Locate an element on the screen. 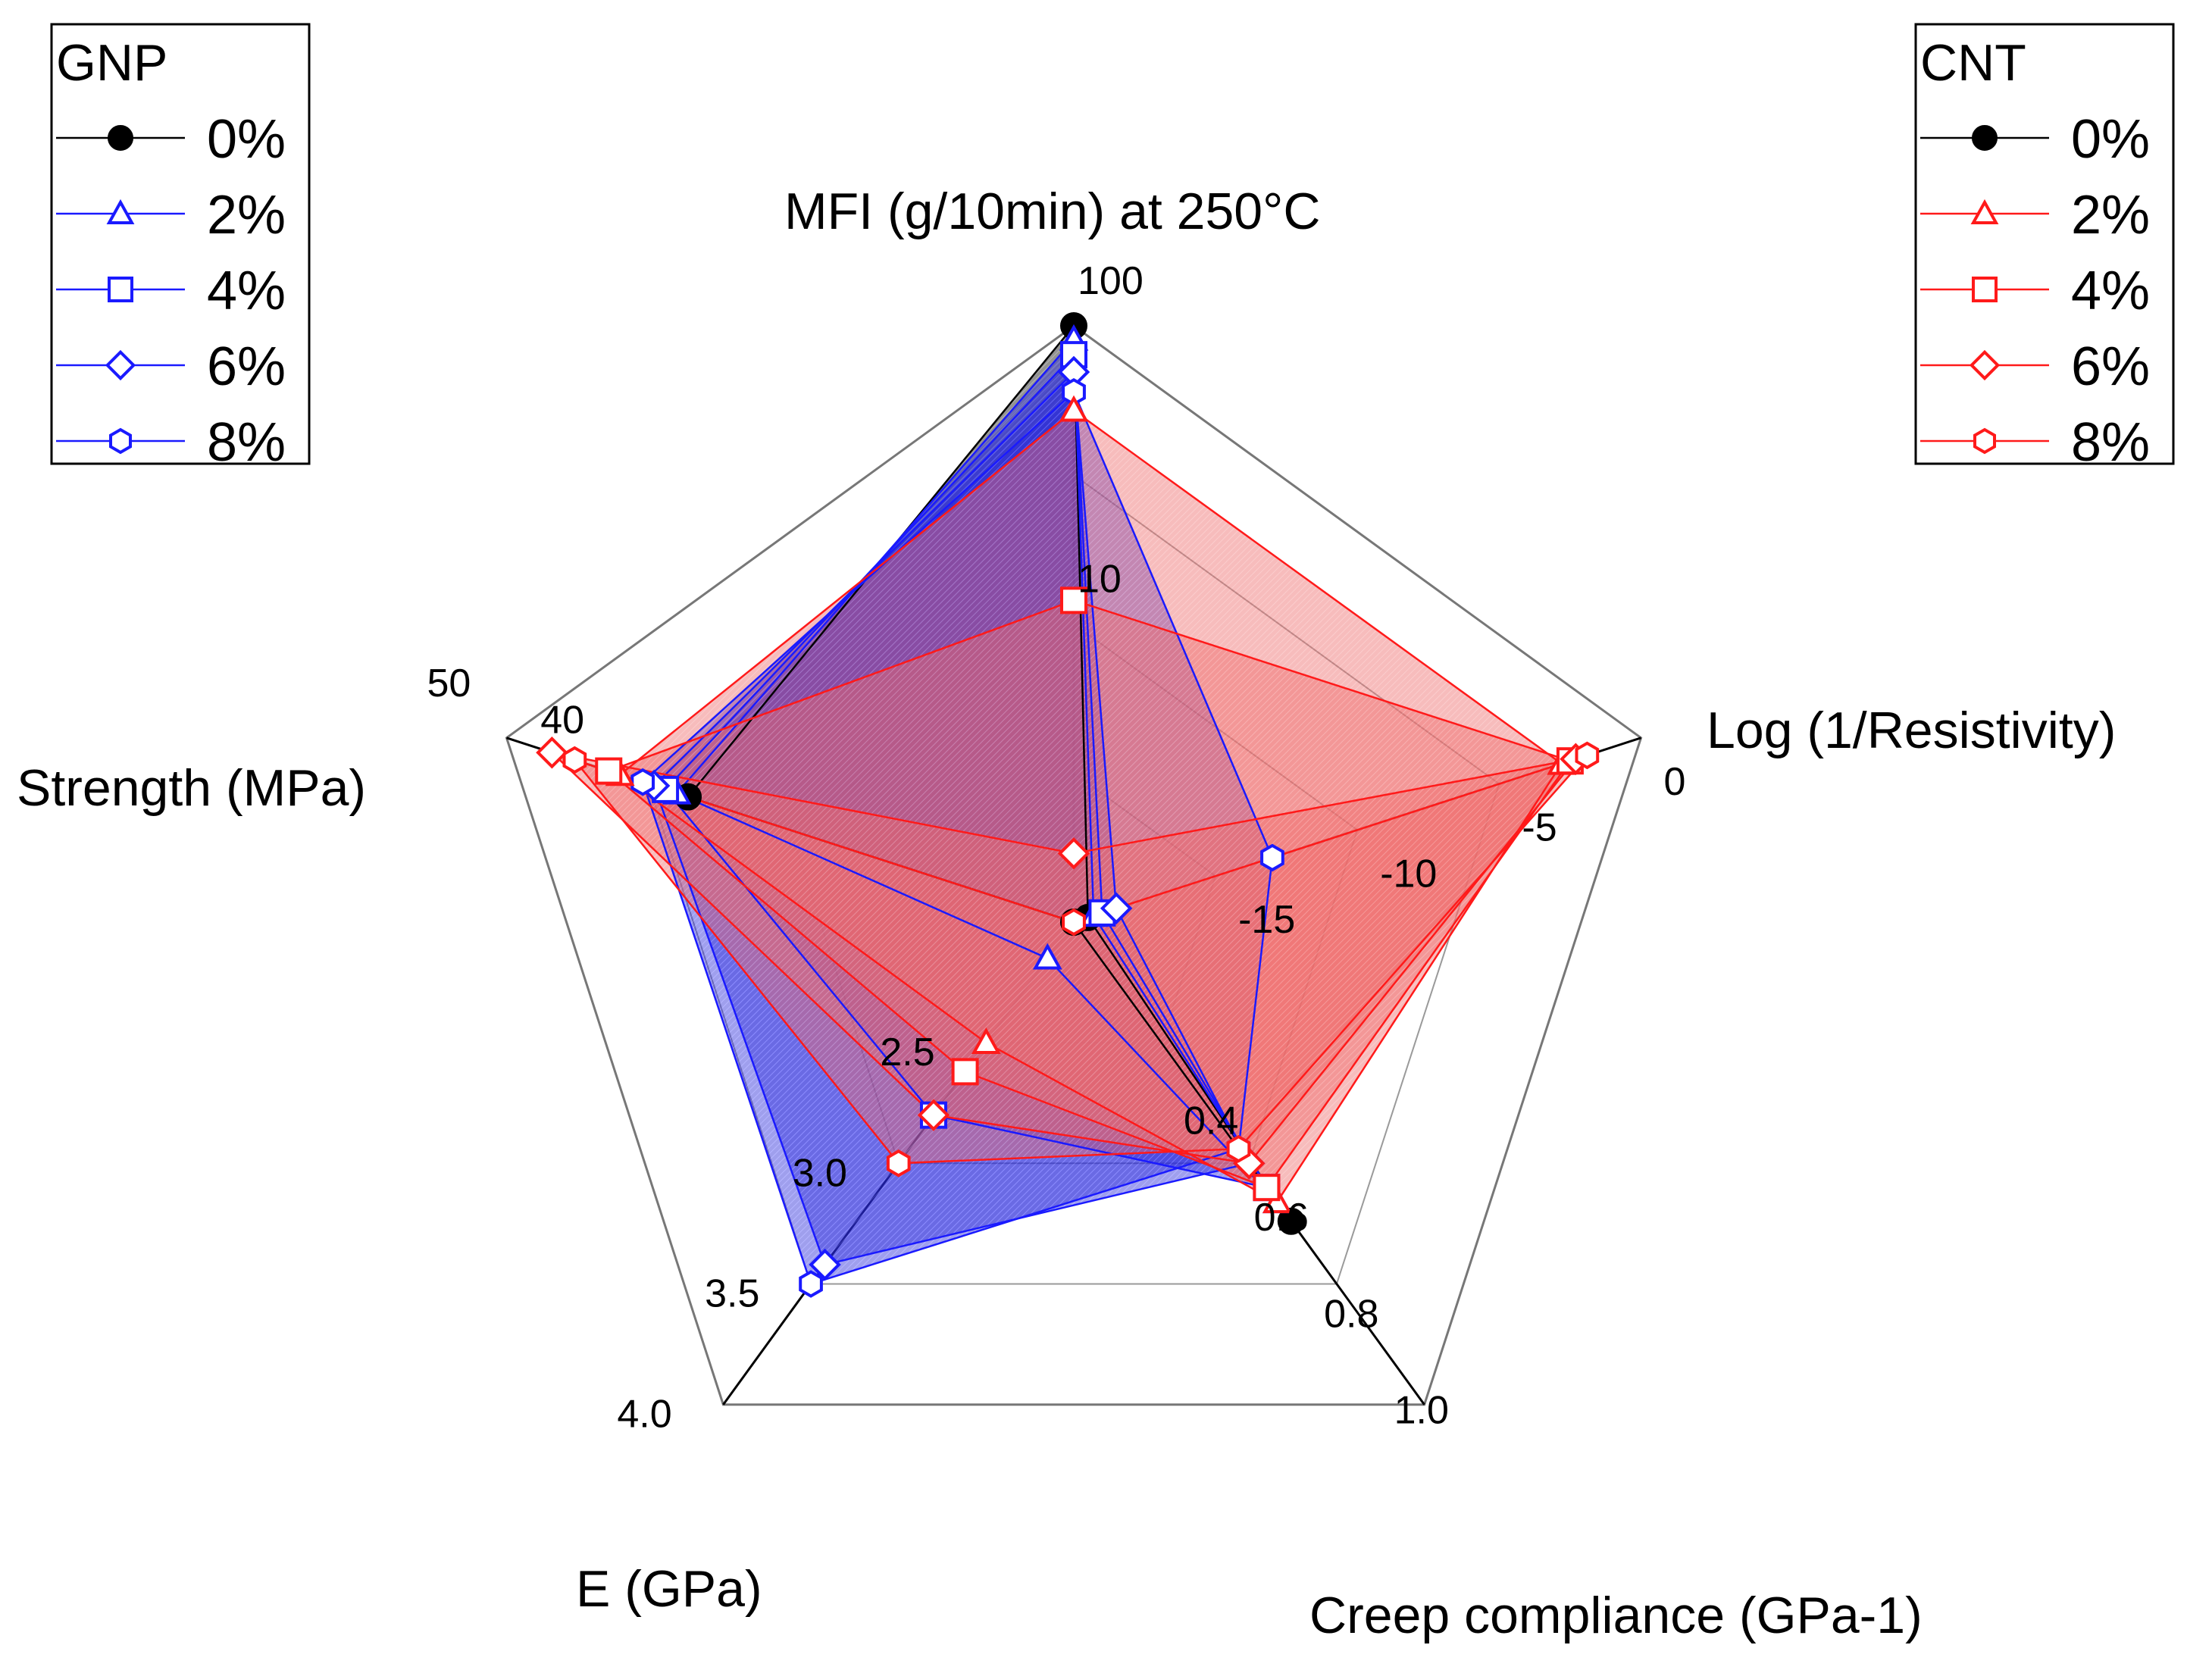  point-hexagon-8-strength is located at coordinates (574, 760).